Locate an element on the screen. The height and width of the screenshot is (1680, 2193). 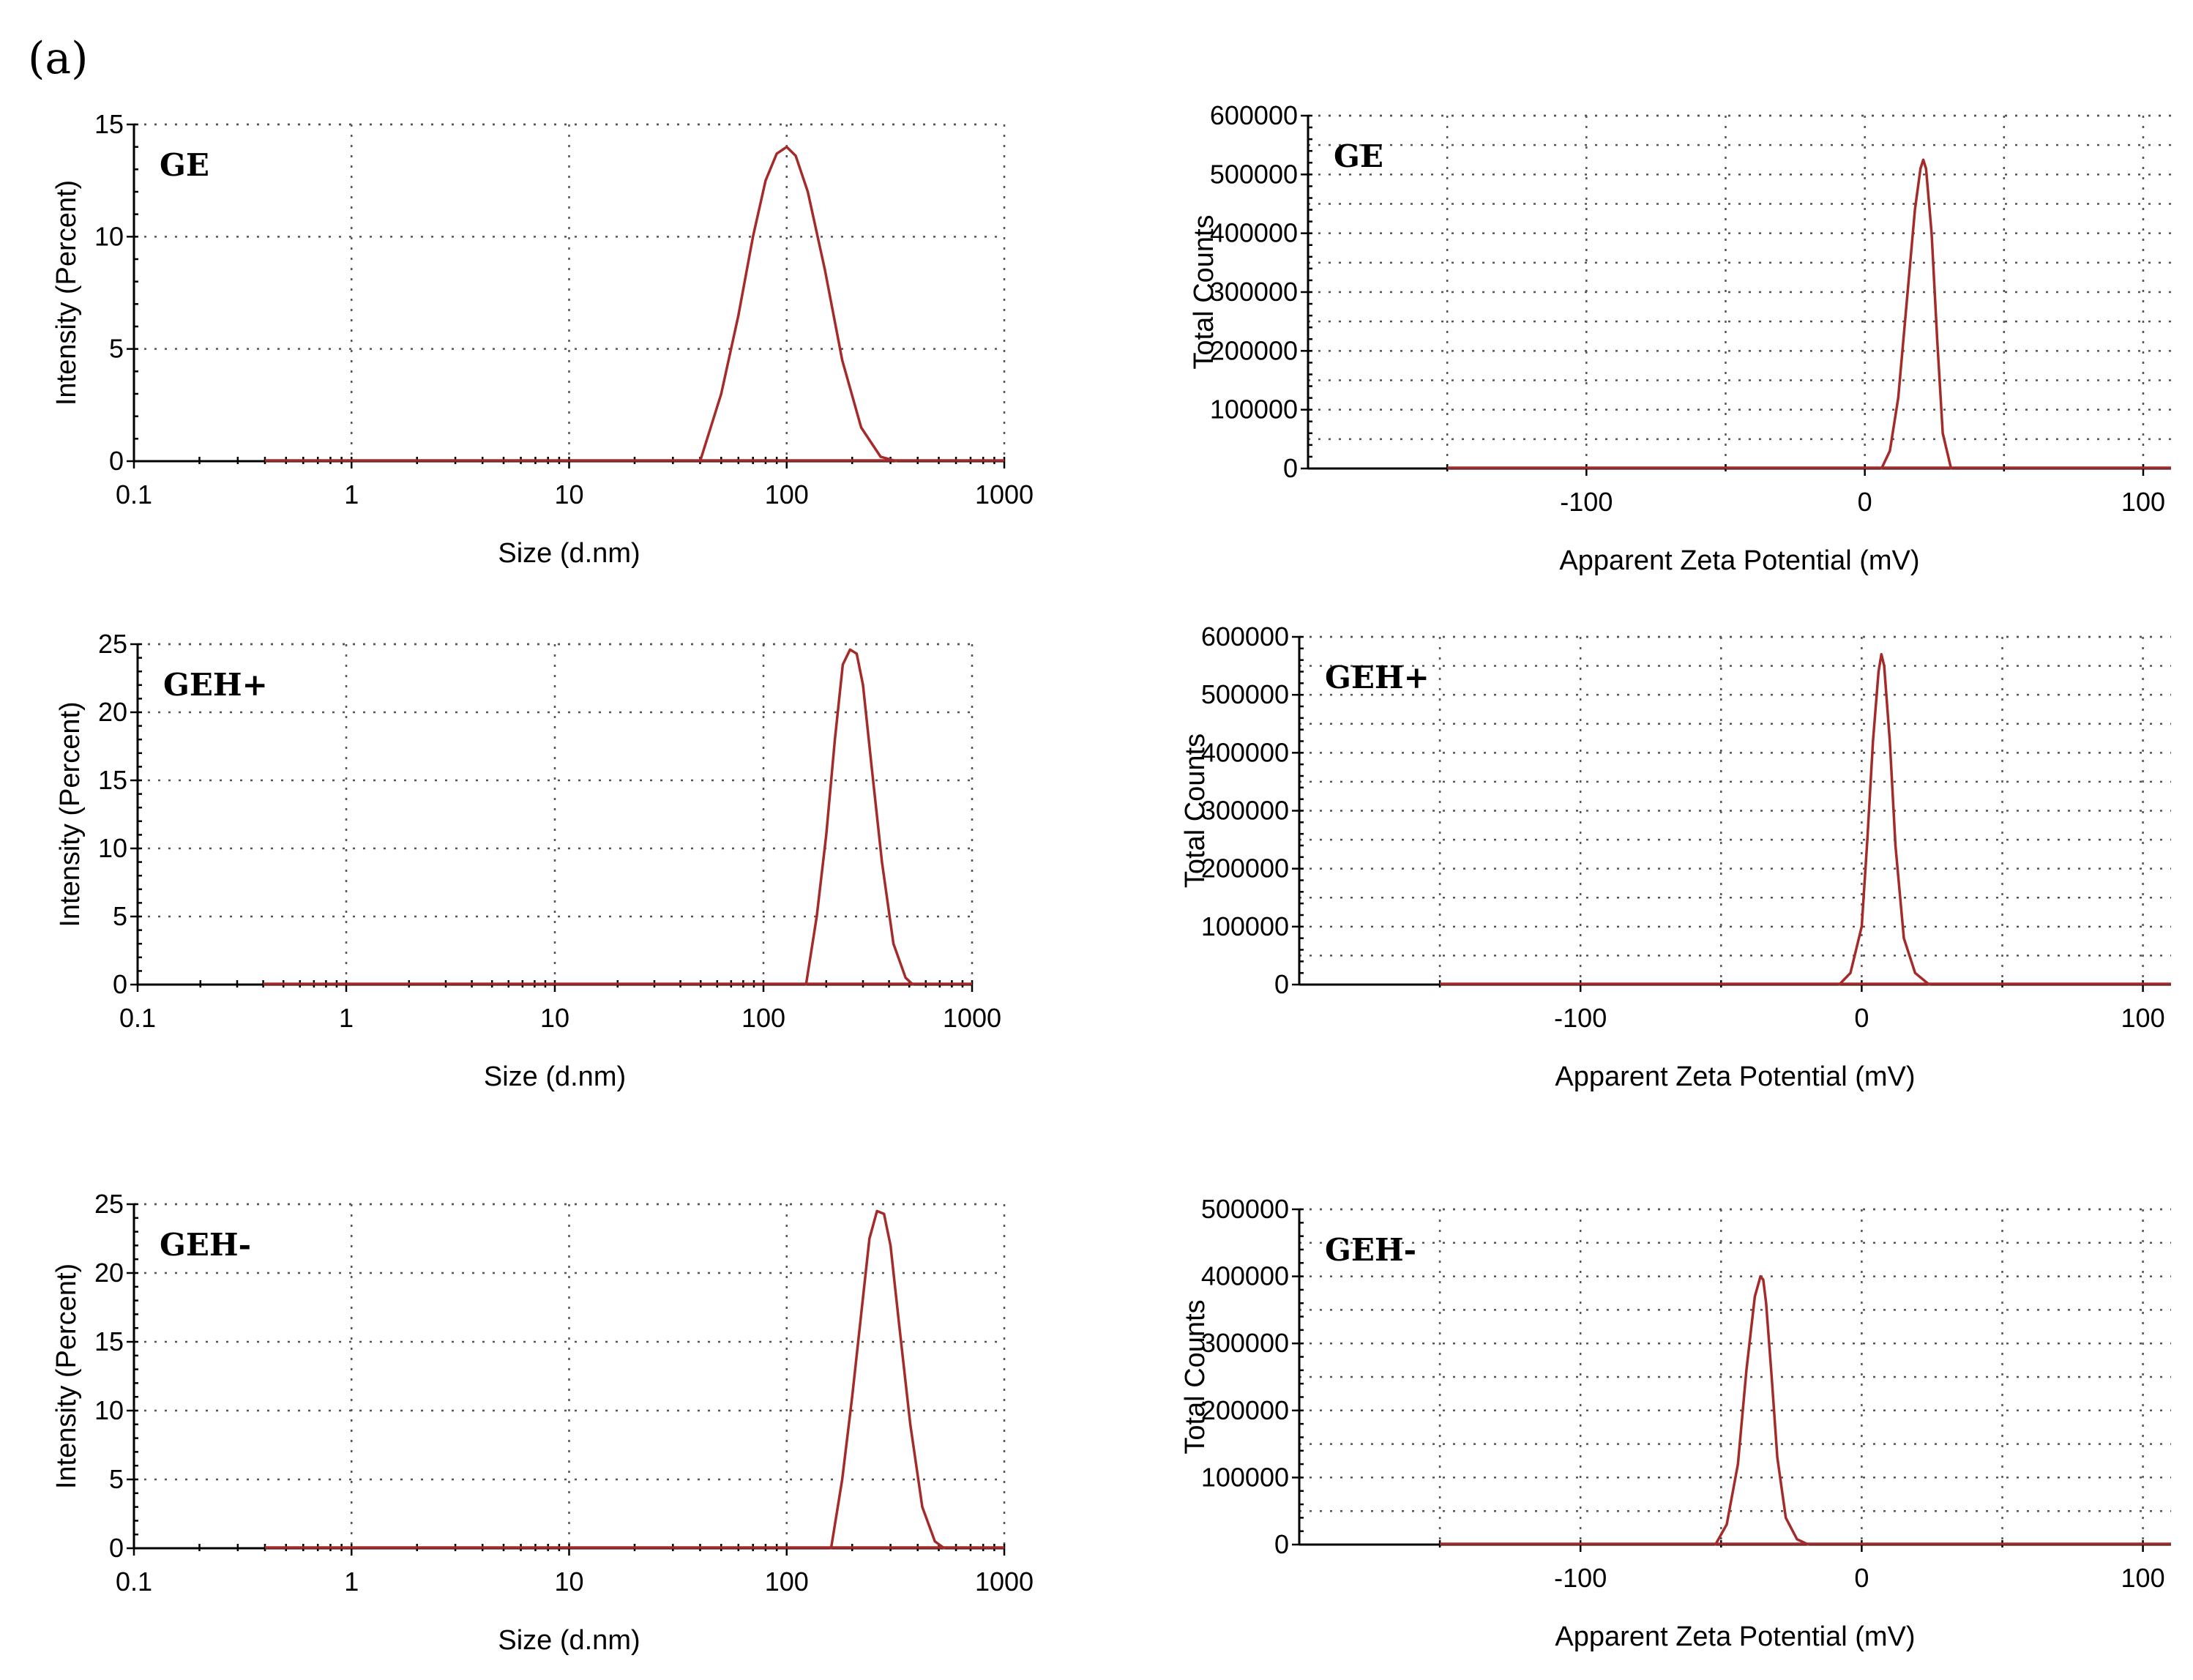
zeta-GEHplus-y-axis-title: Total Counts is located at coordinates (1195, 810).